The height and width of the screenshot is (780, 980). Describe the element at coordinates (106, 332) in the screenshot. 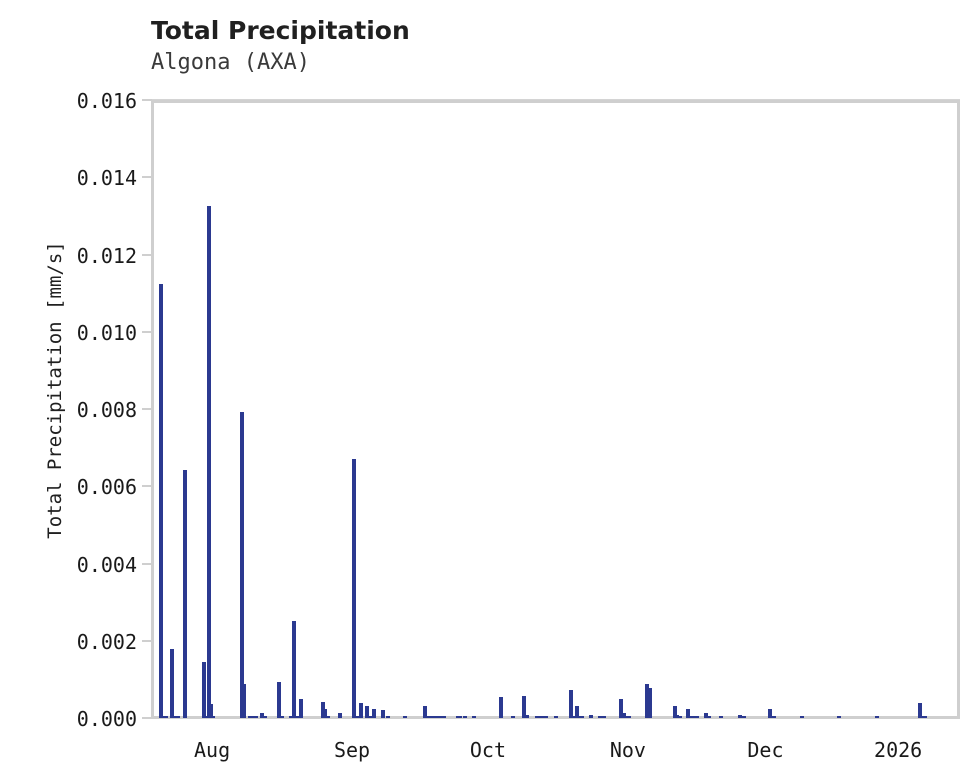

I see `y-axis-tick-label: 0.010` at that location.